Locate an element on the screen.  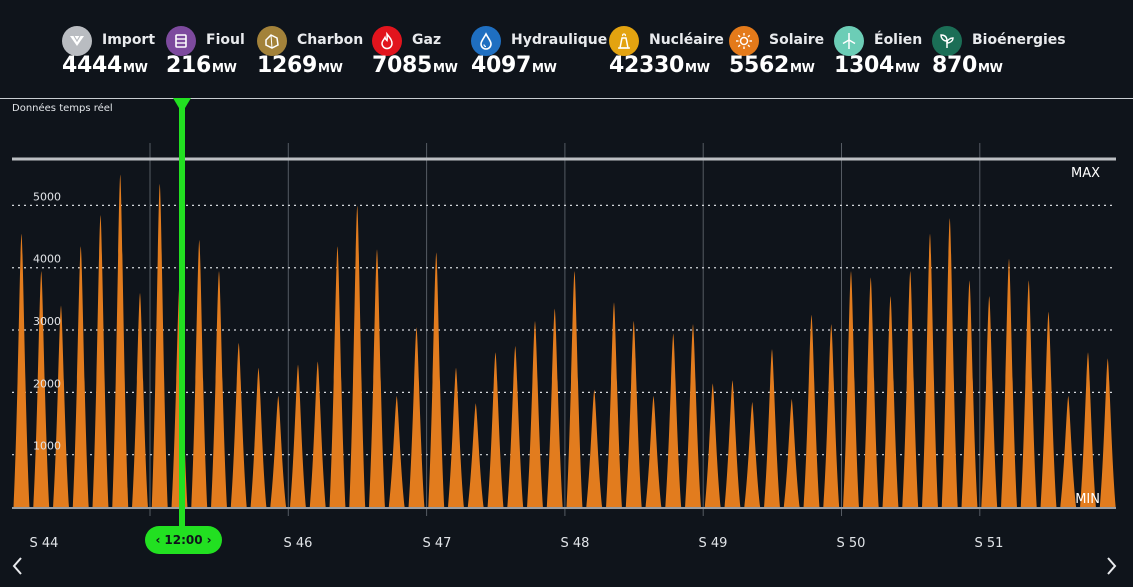
y-tick-label: 1000 is located at coordinates (47, 446).